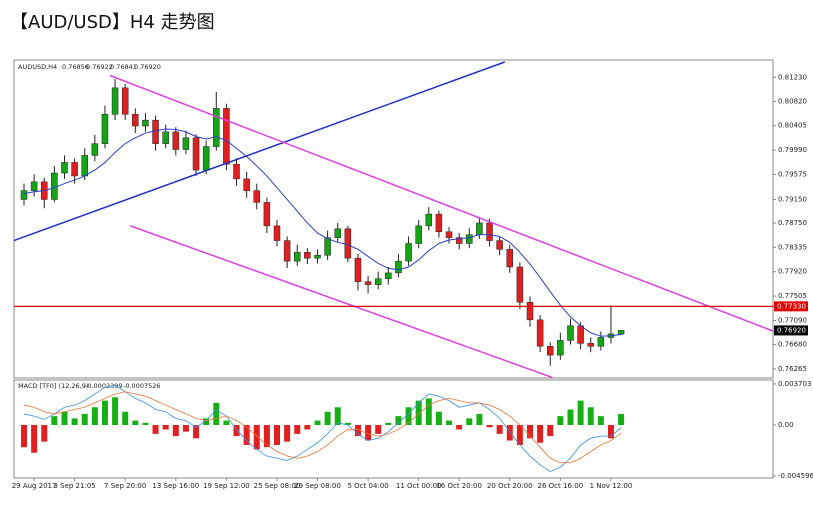 This screenshot has width=813, height=508. Describe the element at coordinates (34, 486) in the screenshot. I see `x-tick-label: 29 Aug 2017` at that location.